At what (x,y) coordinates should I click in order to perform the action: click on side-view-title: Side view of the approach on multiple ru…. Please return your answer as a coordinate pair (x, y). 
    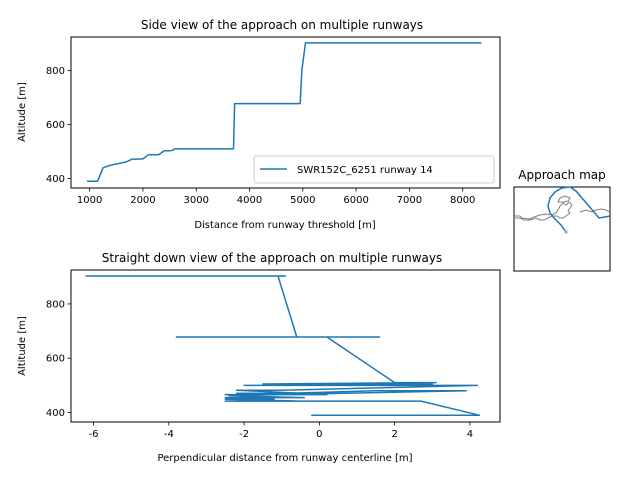
    Looking at the image, I should click on (282, 25).